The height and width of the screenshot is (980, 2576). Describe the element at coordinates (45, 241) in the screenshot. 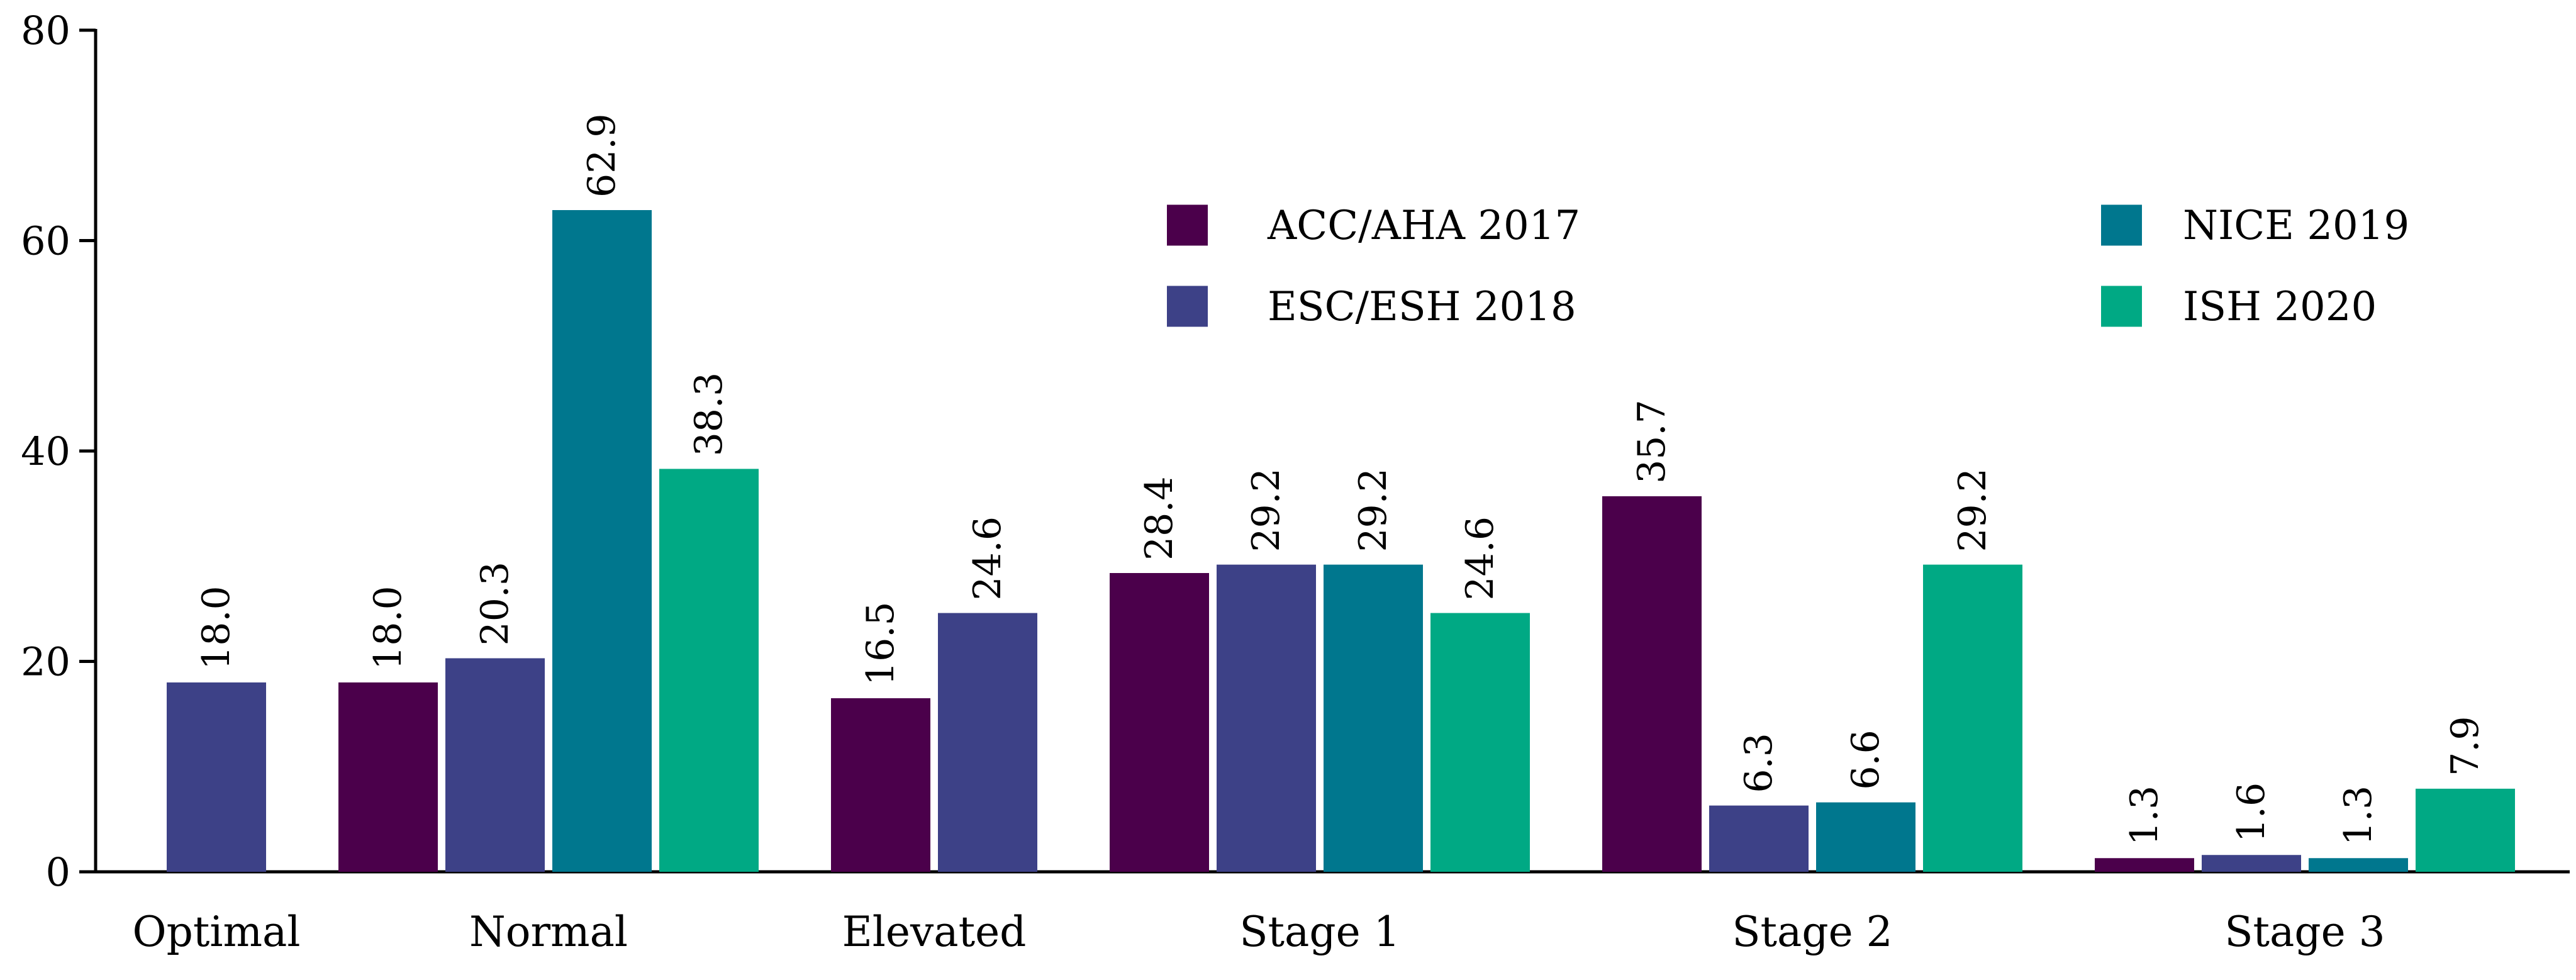

I see `y-tick-label: 60` at that location.